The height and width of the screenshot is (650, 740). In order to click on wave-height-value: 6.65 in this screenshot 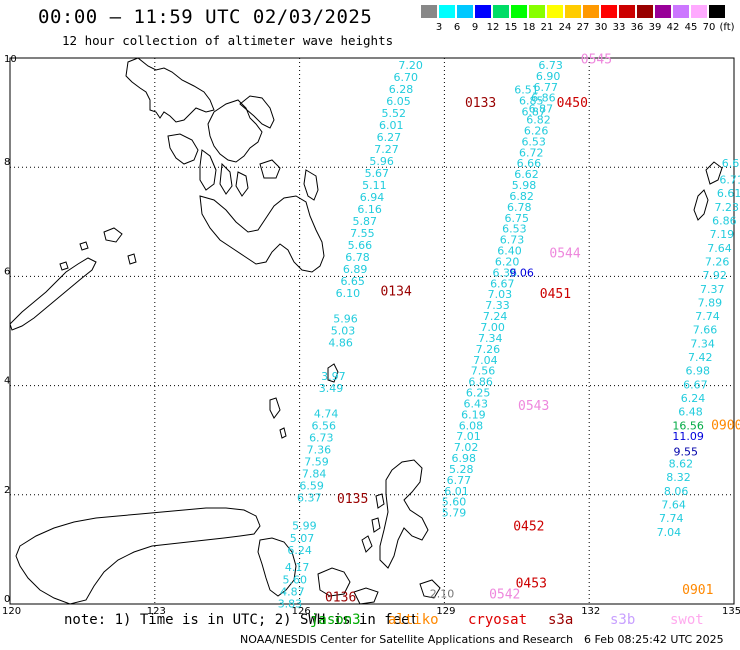, I will do `click(352, 281)`.